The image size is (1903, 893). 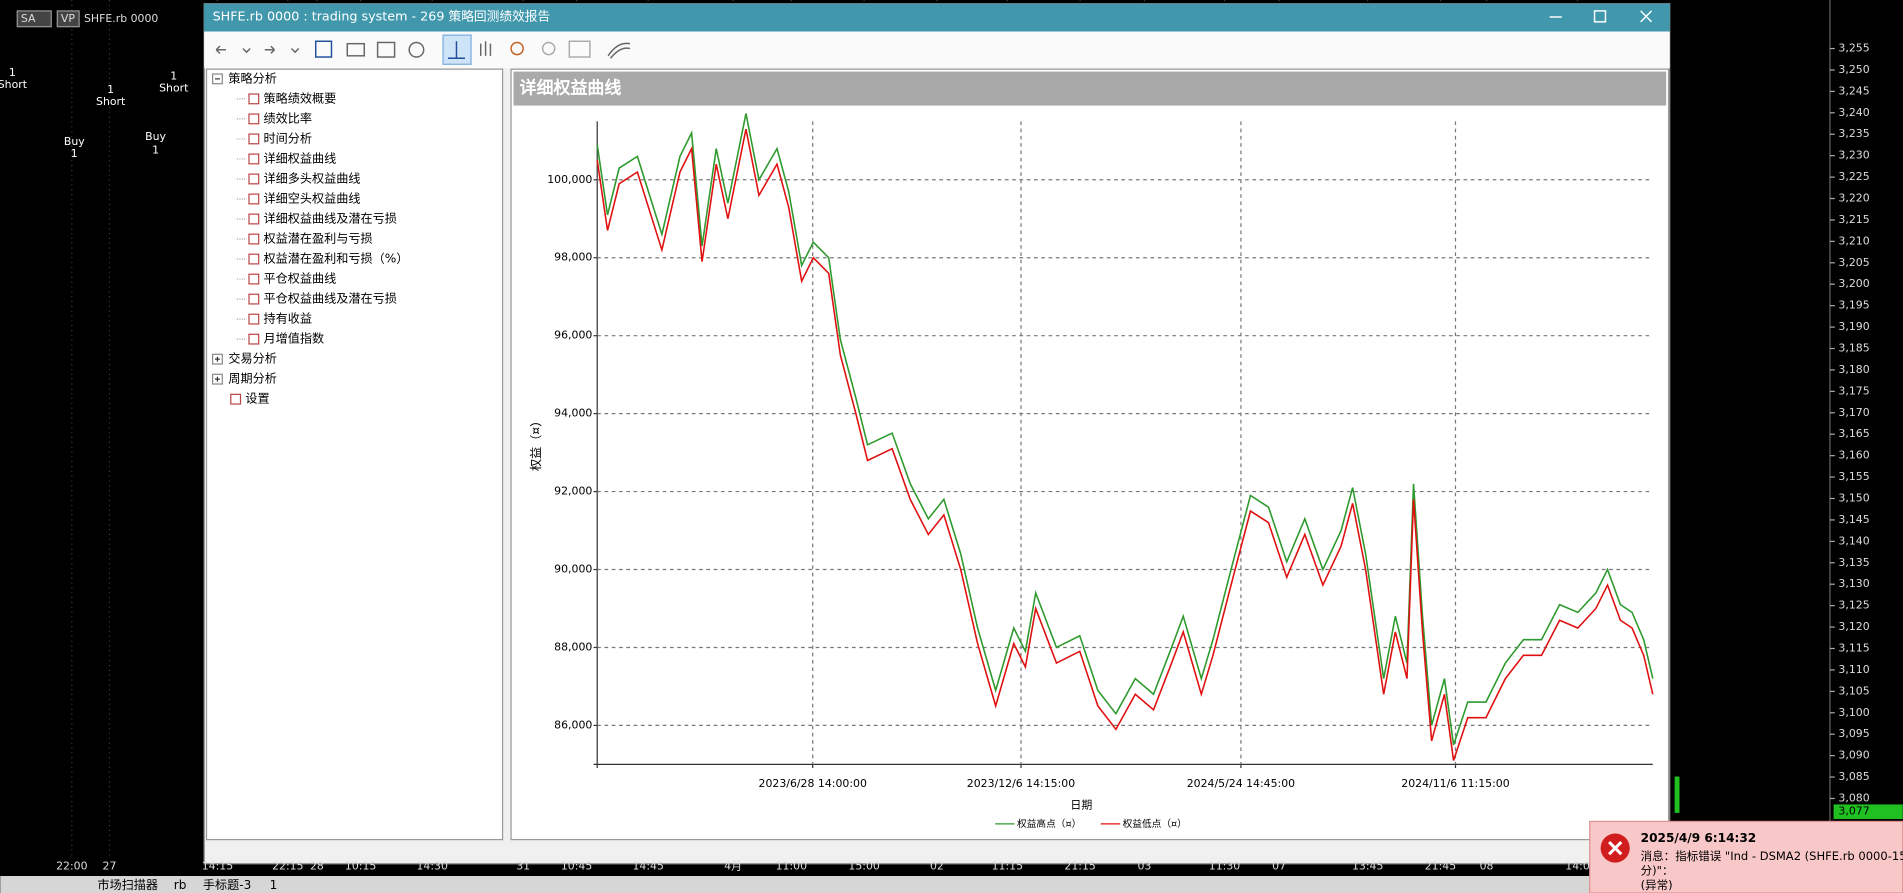 I want to click on pan-button, so click(x=486, y=48).